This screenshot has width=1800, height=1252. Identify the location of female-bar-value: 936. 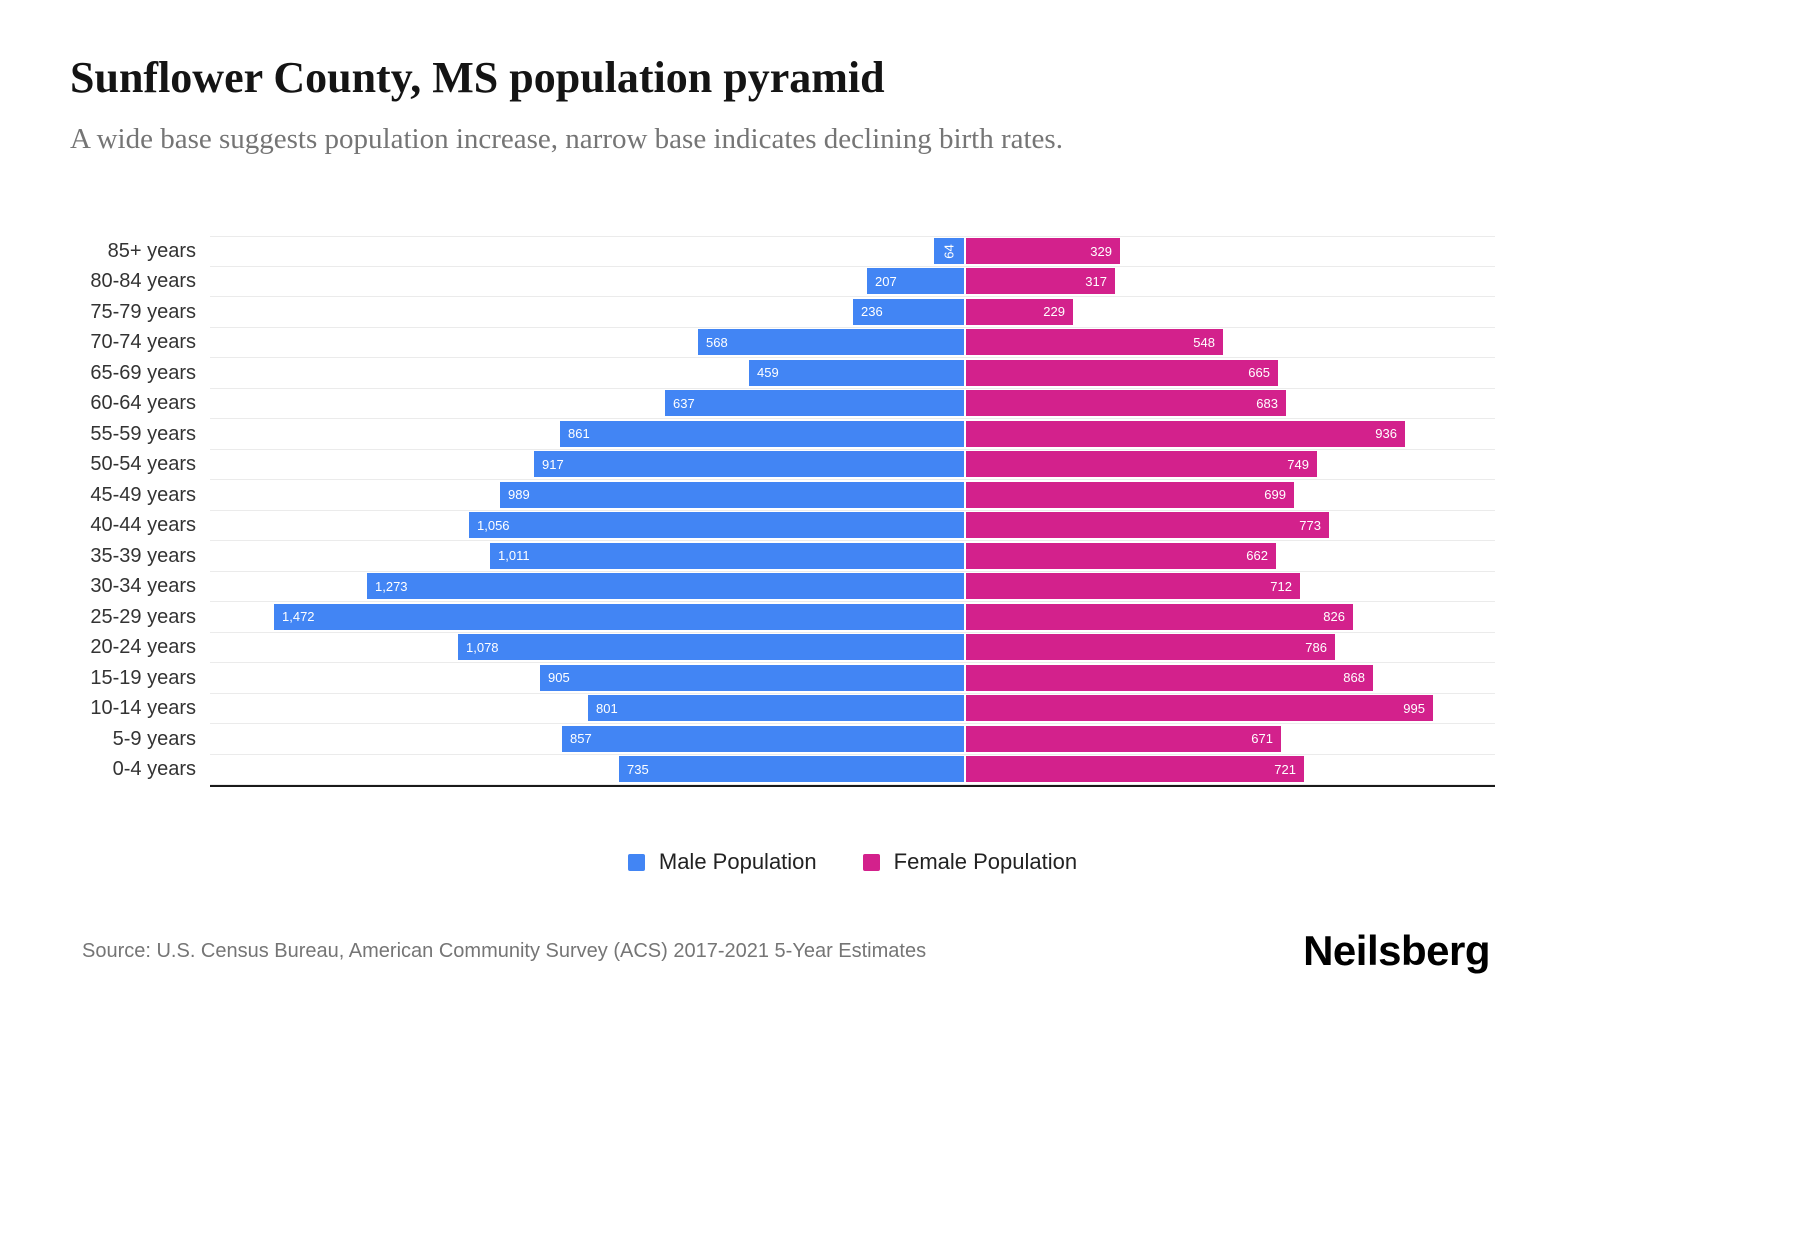
(1386, 434).